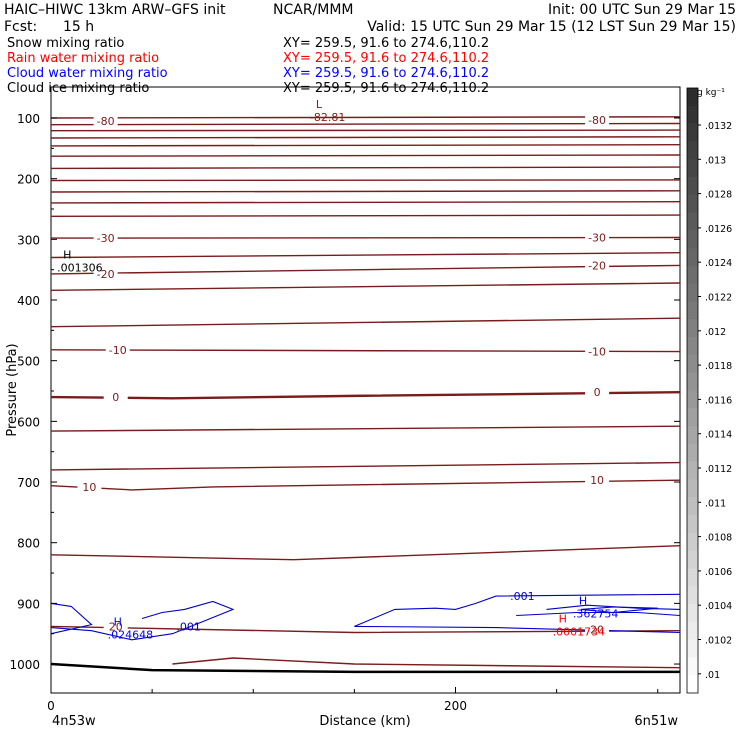  I want to click on y-tick-label: 200, so click(28, 180).